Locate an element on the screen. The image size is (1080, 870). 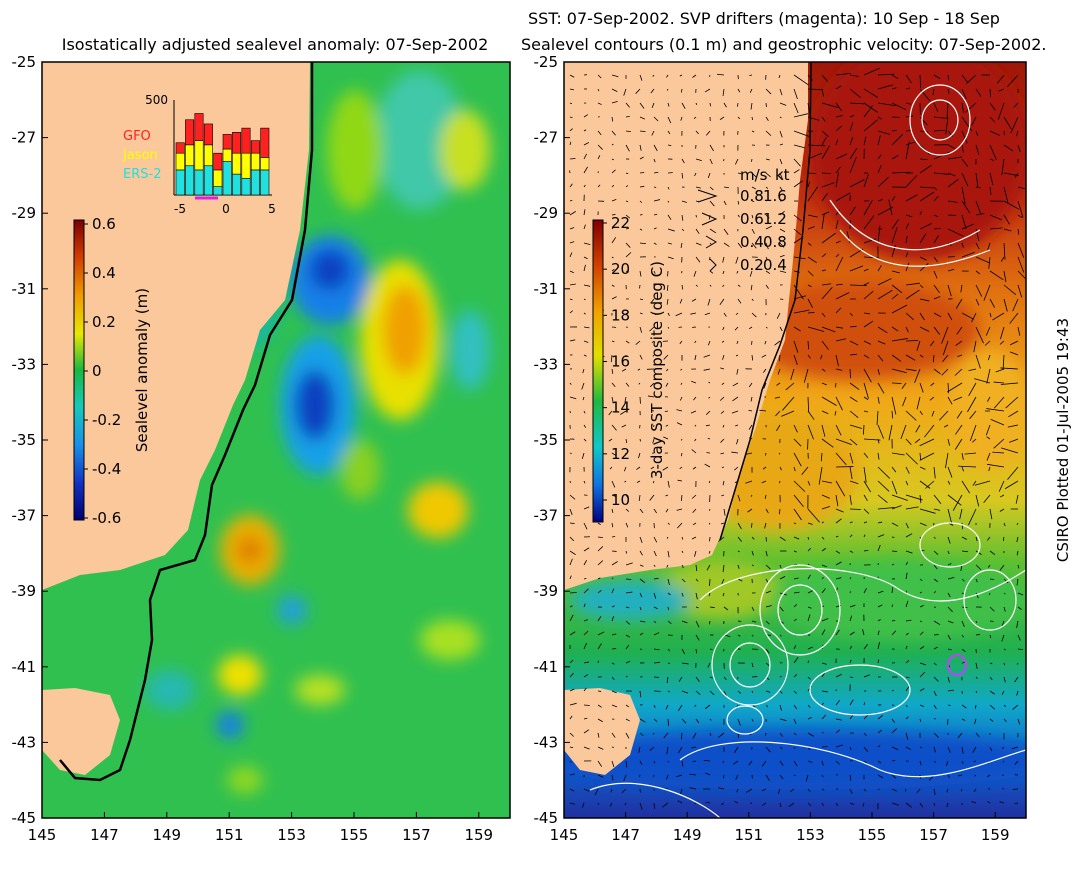
inset-legend-gfo: GFO is located at coordinates (137, 136).